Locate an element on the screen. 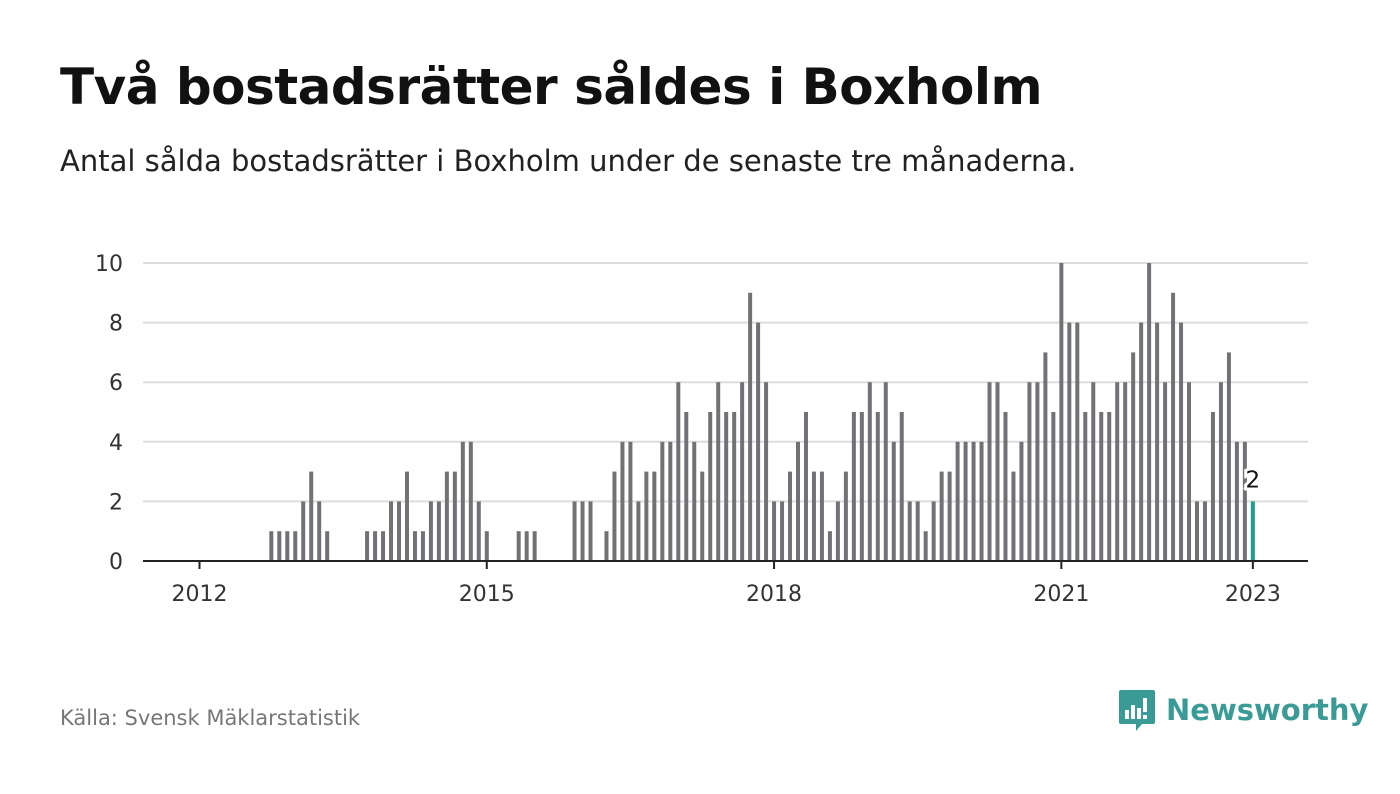  bar-chart-speech-bubble-icon is located at coordinates (1137, 710).